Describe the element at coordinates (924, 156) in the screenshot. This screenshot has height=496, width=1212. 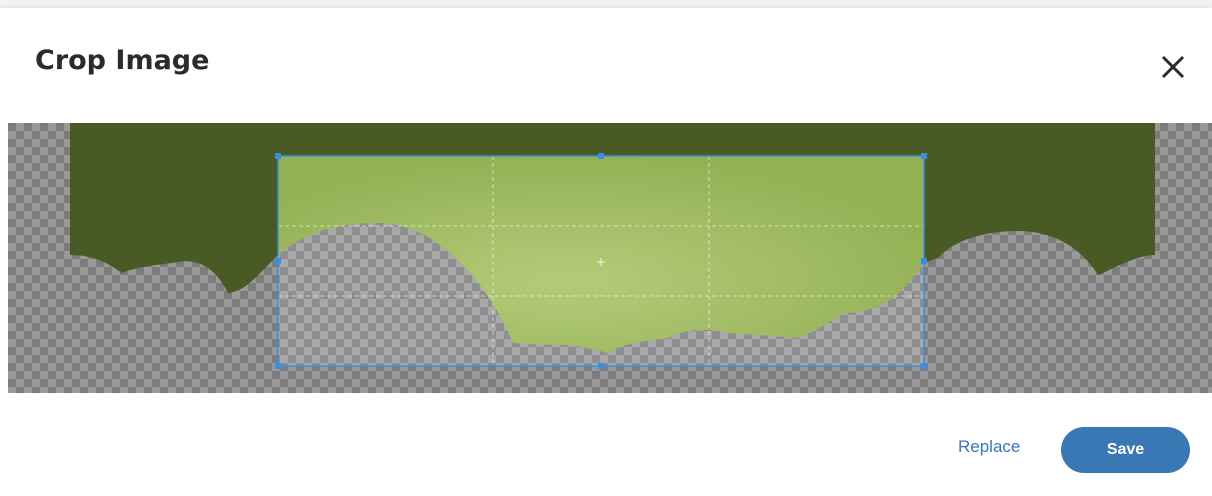
I see `crop-handle-top-right` at that location.